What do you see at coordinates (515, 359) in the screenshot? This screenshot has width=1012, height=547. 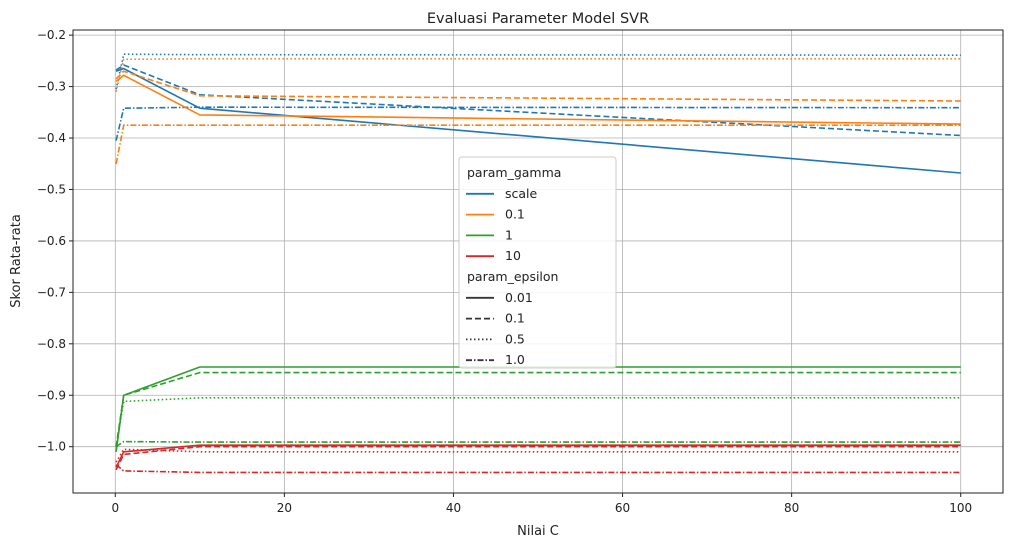 I see `legend-entry-label: 1.0` at bounding box center [515, 359].